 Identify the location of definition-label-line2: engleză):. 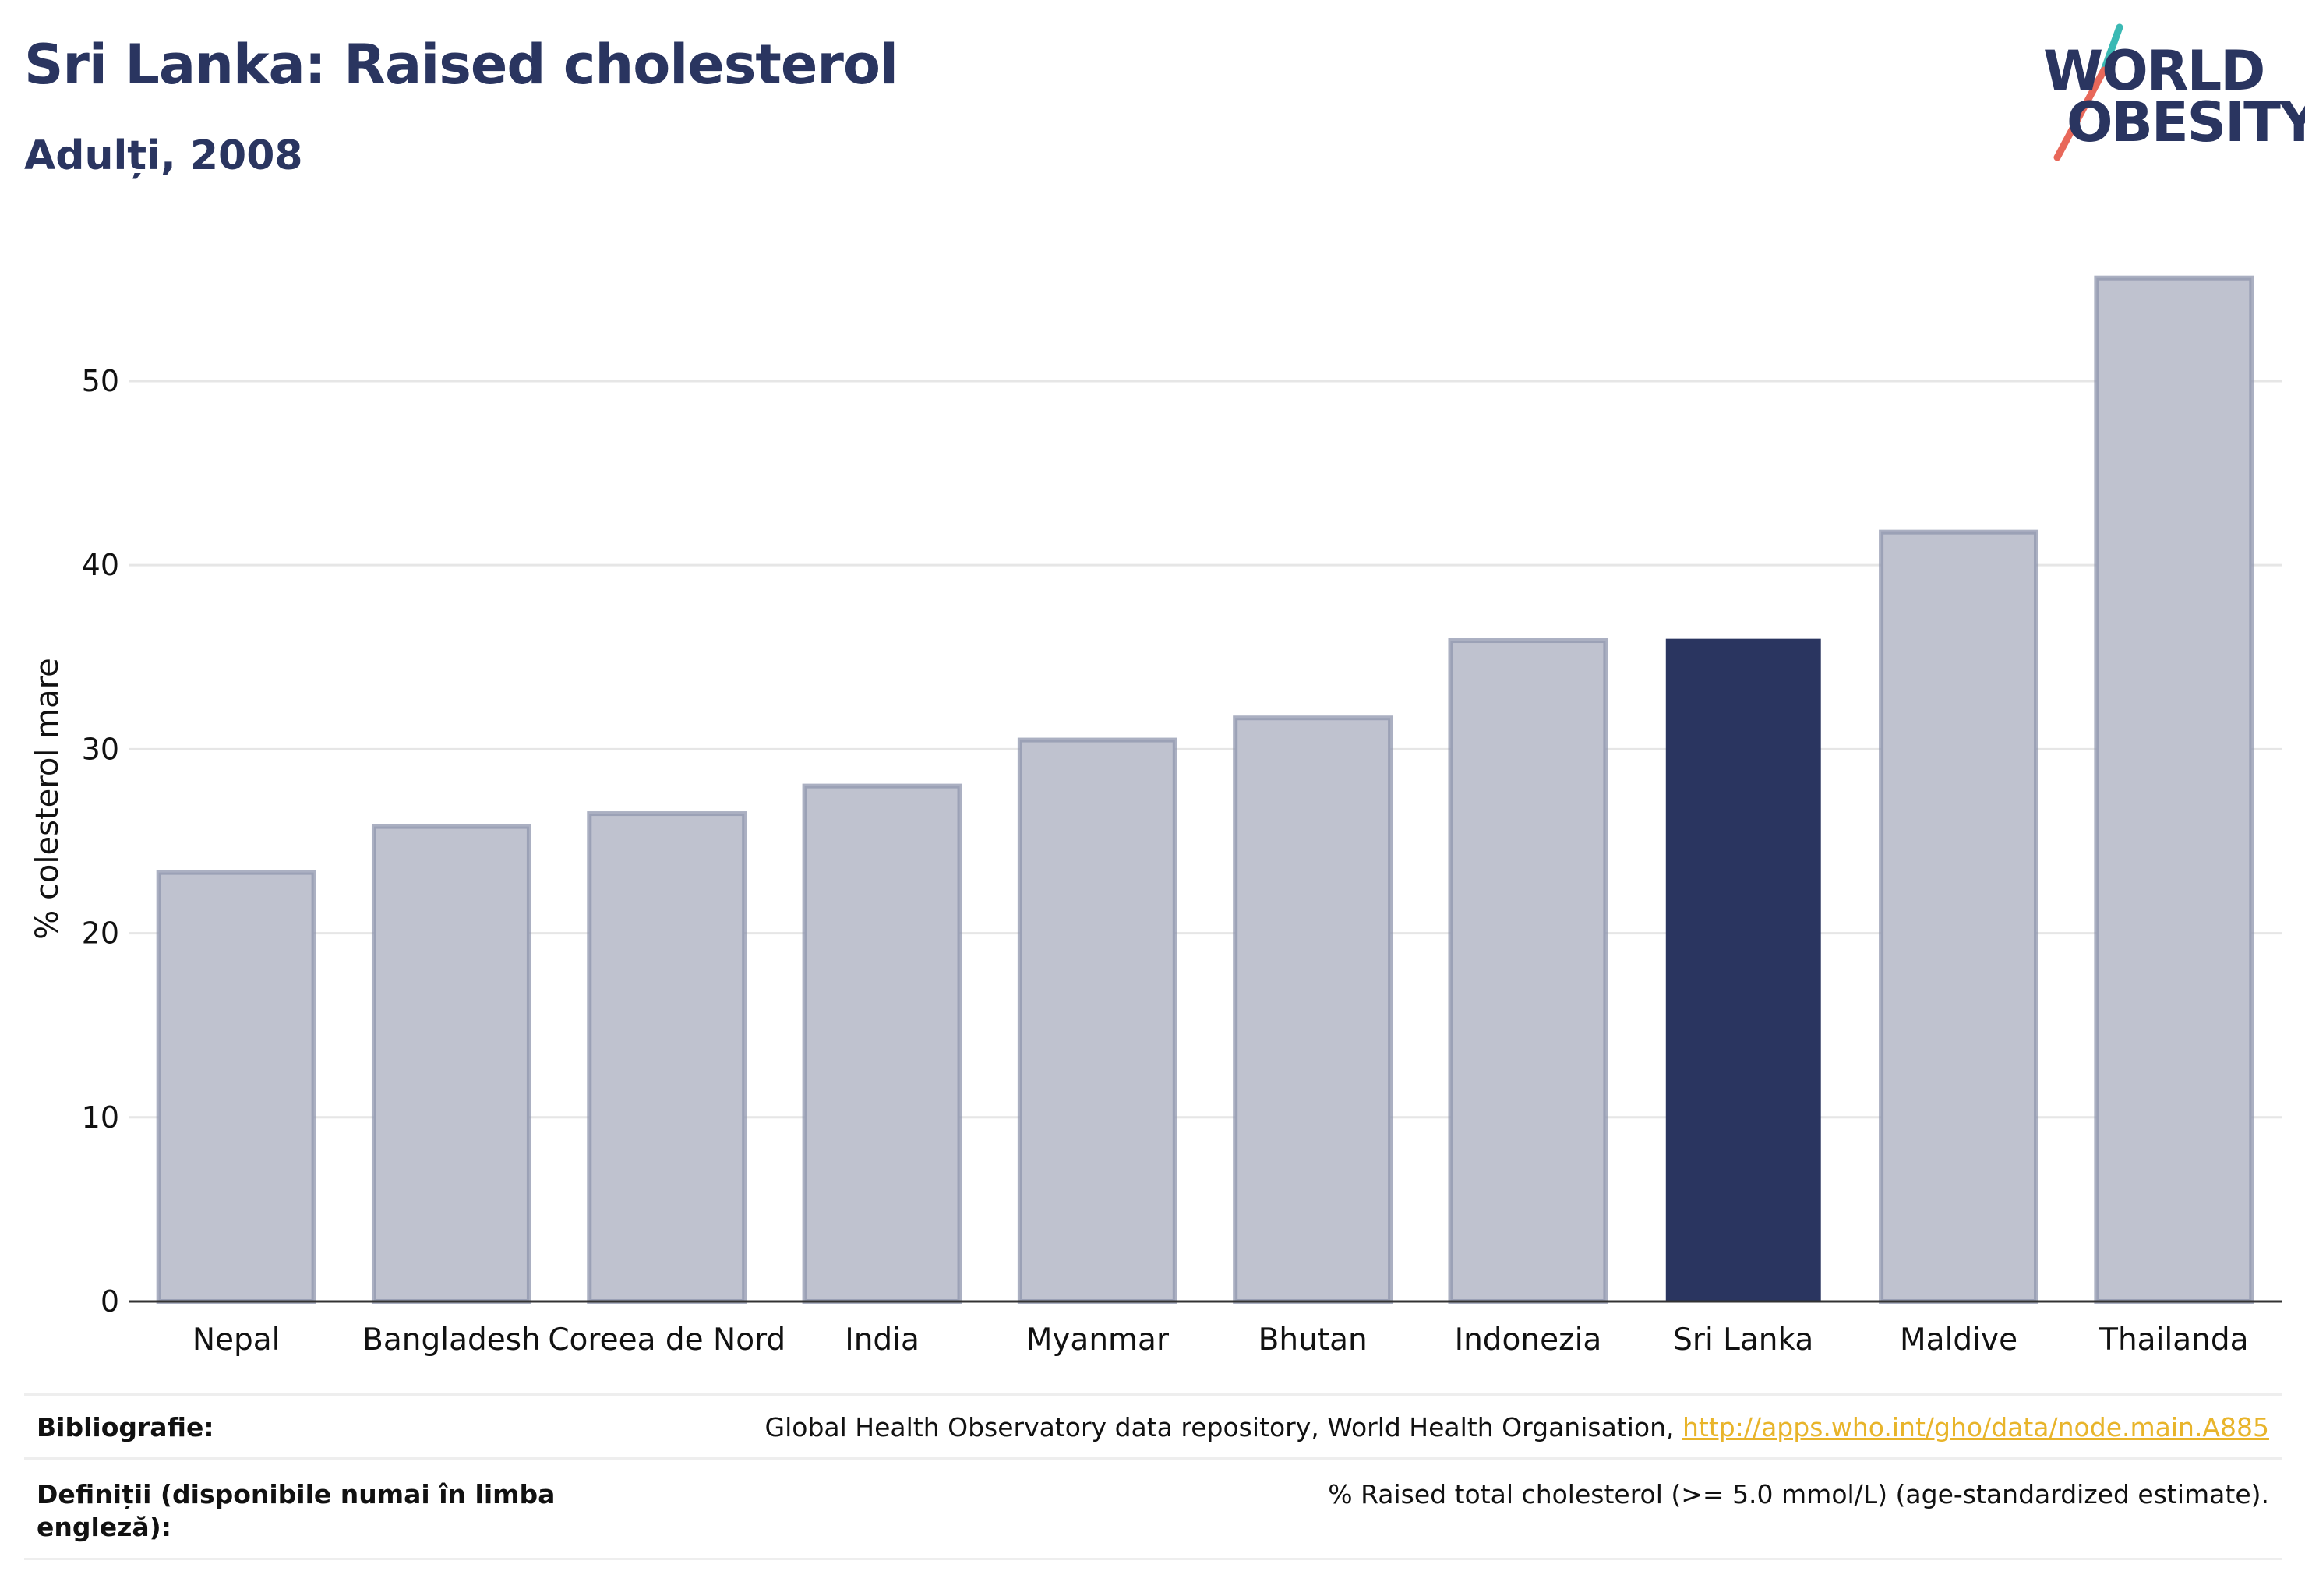
(104, 1527).